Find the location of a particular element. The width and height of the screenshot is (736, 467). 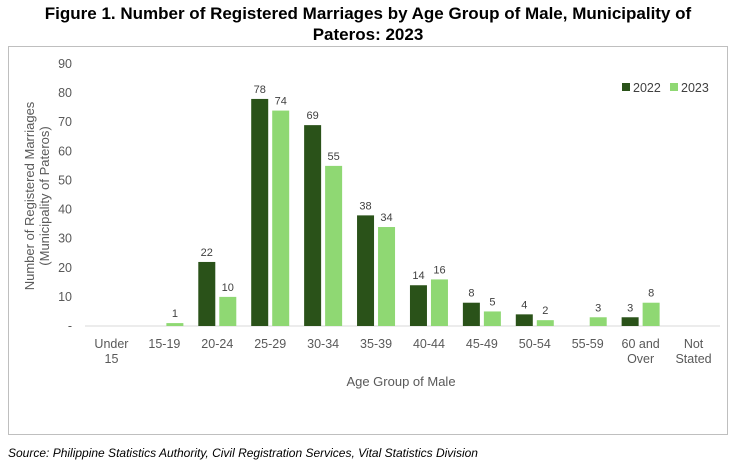

x-tick-label: 30-34 is located at coordinates (323, 344).